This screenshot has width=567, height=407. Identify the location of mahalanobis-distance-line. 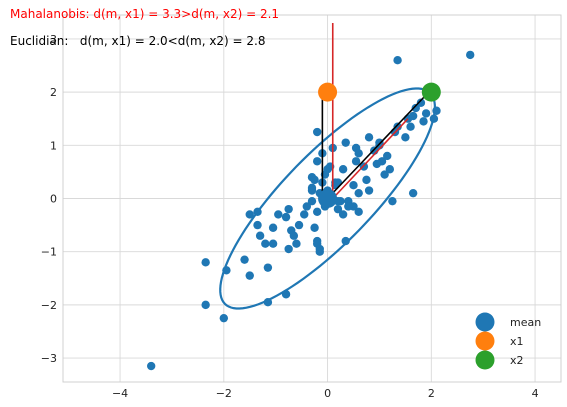
(370, 159).